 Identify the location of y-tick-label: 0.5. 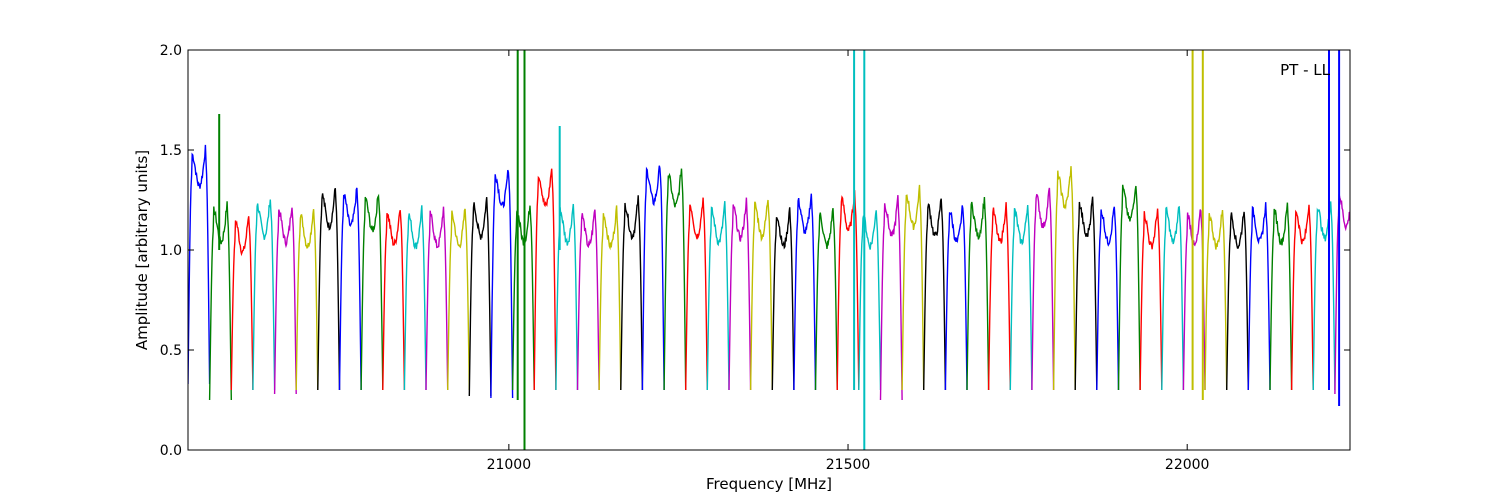
(171, 351).